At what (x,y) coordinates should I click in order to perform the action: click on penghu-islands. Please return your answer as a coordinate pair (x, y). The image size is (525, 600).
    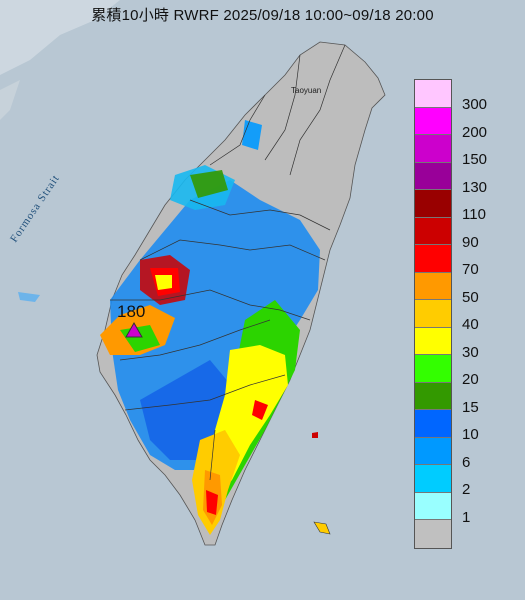
    Looking at the image, I should click on (29, 297).